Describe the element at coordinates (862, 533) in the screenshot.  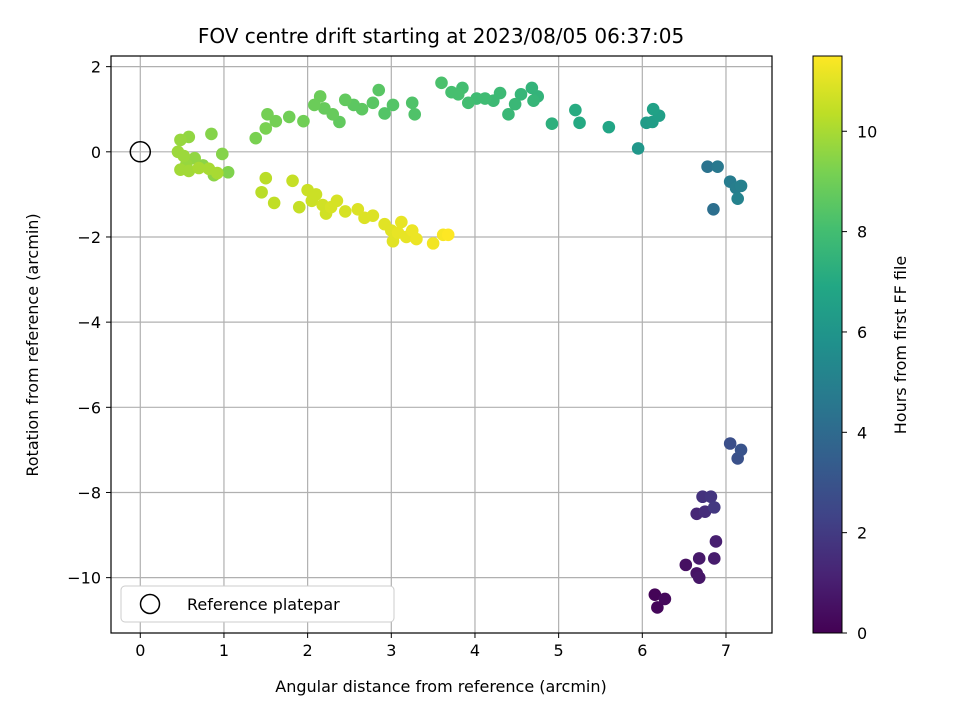
I see `colorbar-tick-label: 2` at that location.